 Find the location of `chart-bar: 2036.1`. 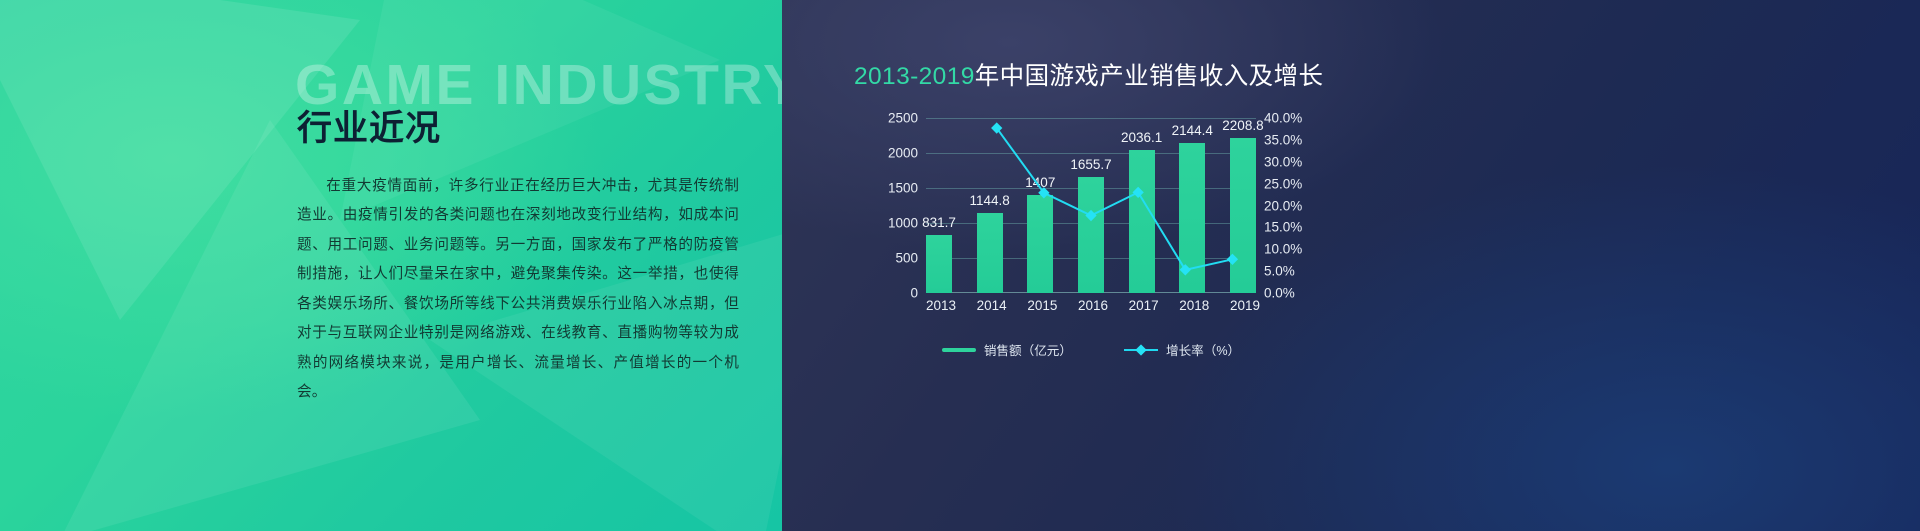

chart-bar: 2036.1 is located at coordinates (1141, 205).